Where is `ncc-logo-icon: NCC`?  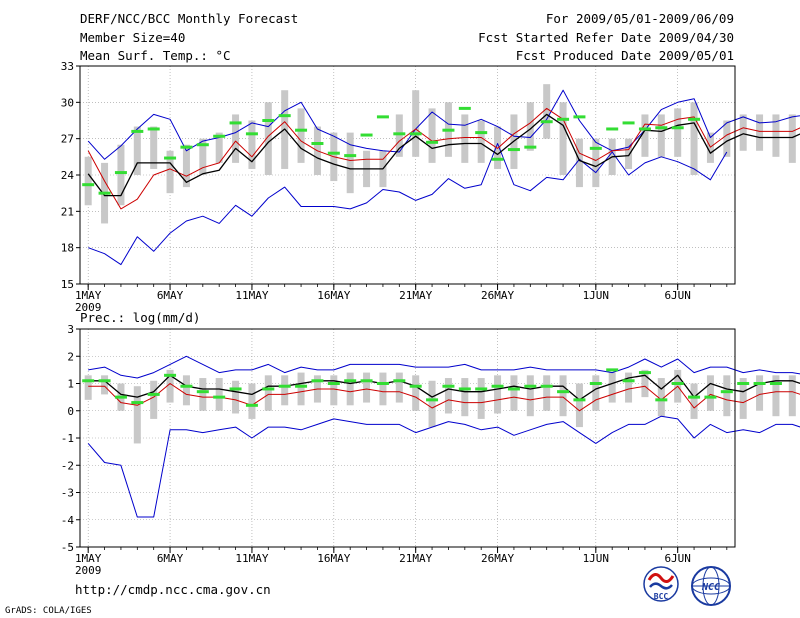
ncc-logo-icon: NCC is located at coordinates (711, 586).